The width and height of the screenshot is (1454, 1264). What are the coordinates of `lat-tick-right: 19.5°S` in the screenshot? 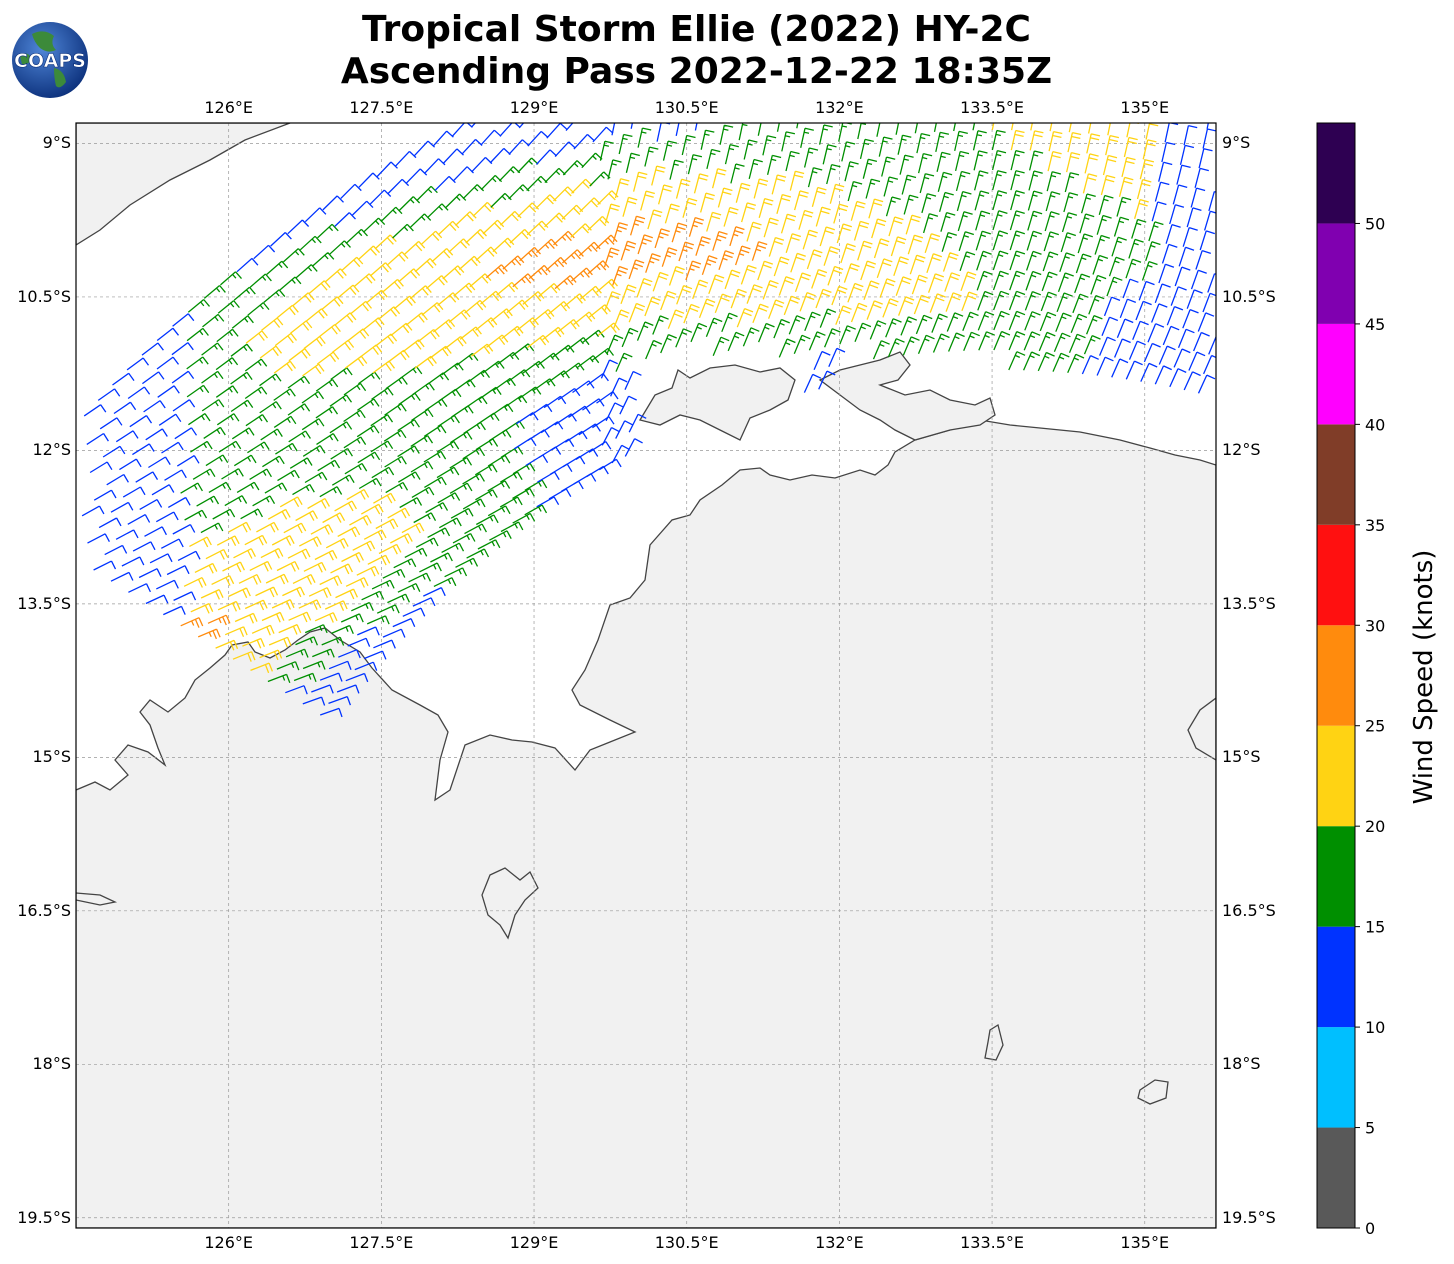 It's located at (1249, 1217).